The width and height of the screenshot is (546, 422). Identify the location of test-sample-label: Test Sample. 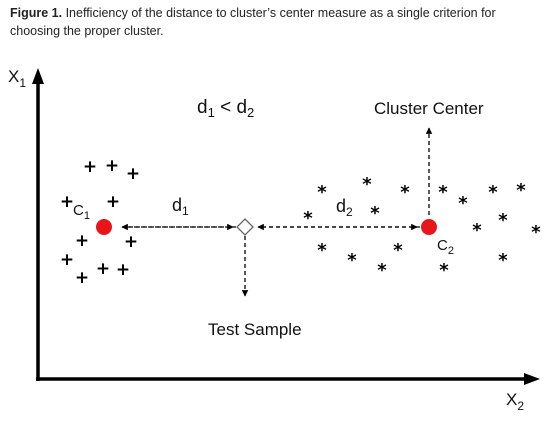
(255, 329).